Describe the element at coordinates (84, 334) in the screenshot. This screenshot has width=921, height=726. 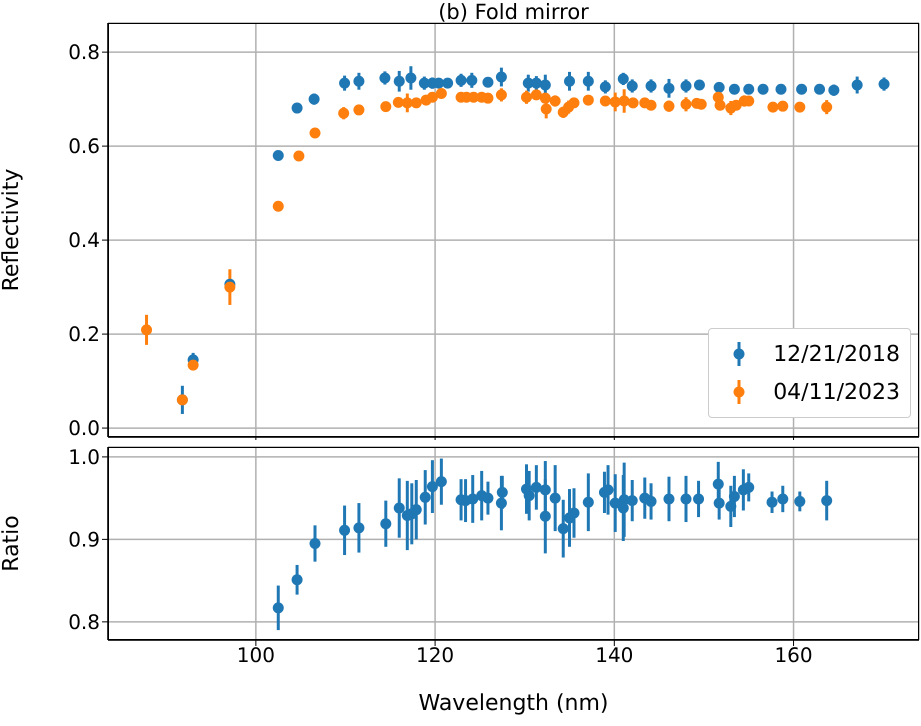
I see `y-tick-label: 0.2` at that location.